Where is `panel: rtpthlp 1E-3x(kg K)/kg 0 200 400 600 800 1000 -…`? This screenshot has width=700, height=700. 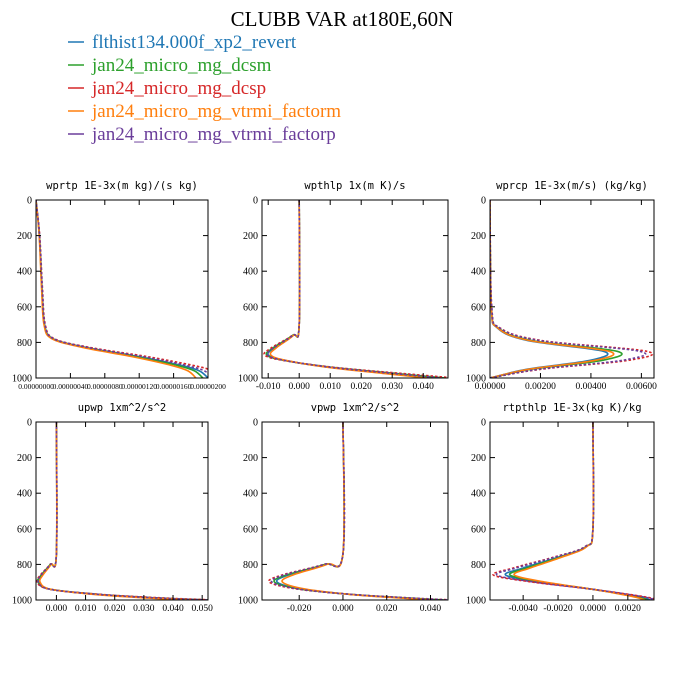
panel: rtpthlp 1E-3x(kg K)/kg 0 200 400 600 800 1000 -… is located at coordinates (560, 508).